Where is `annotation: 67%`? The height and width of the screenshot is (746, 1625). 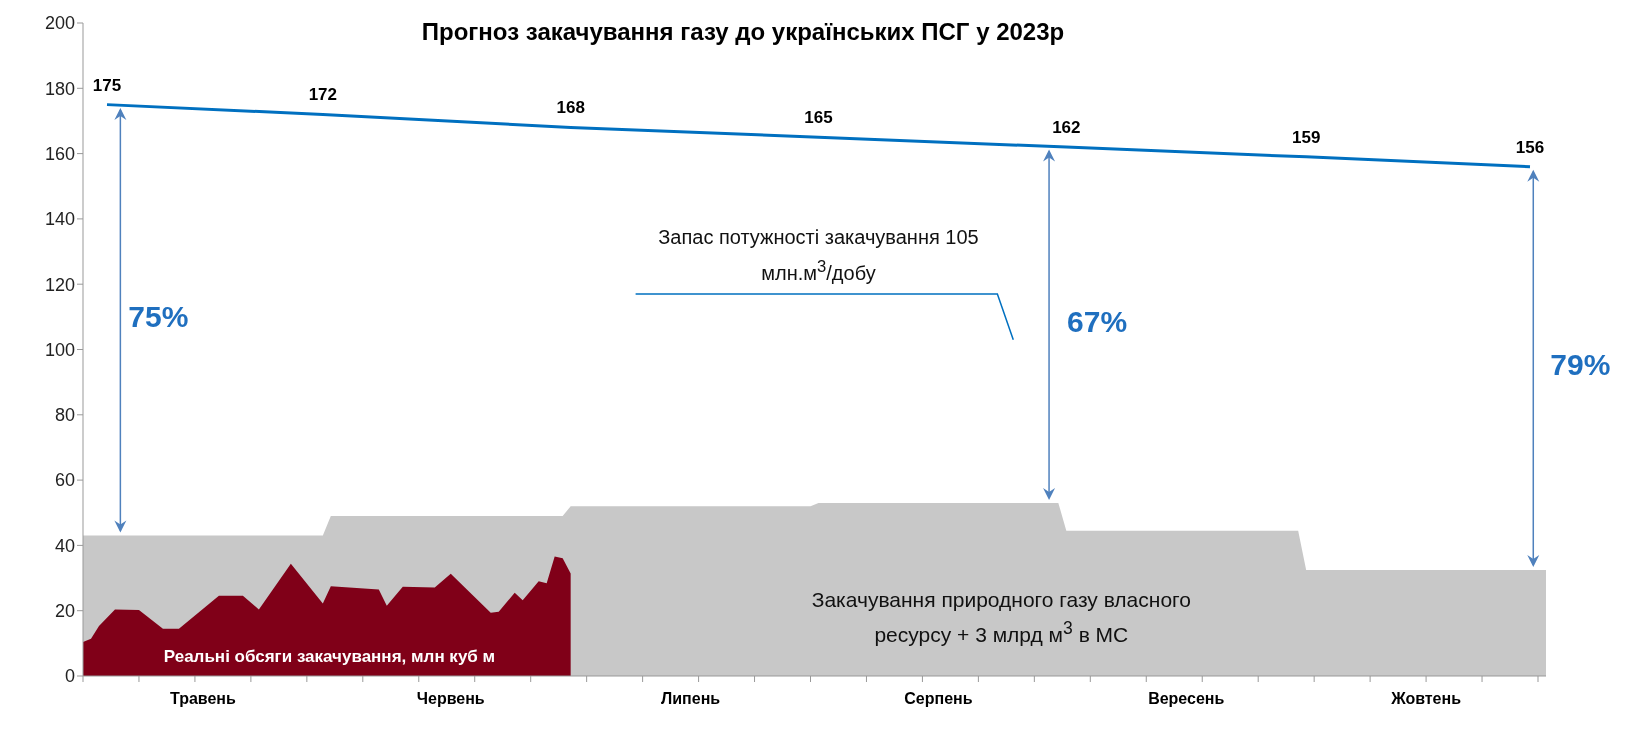
annotation: 67% is located at coordinates (1097, 321).